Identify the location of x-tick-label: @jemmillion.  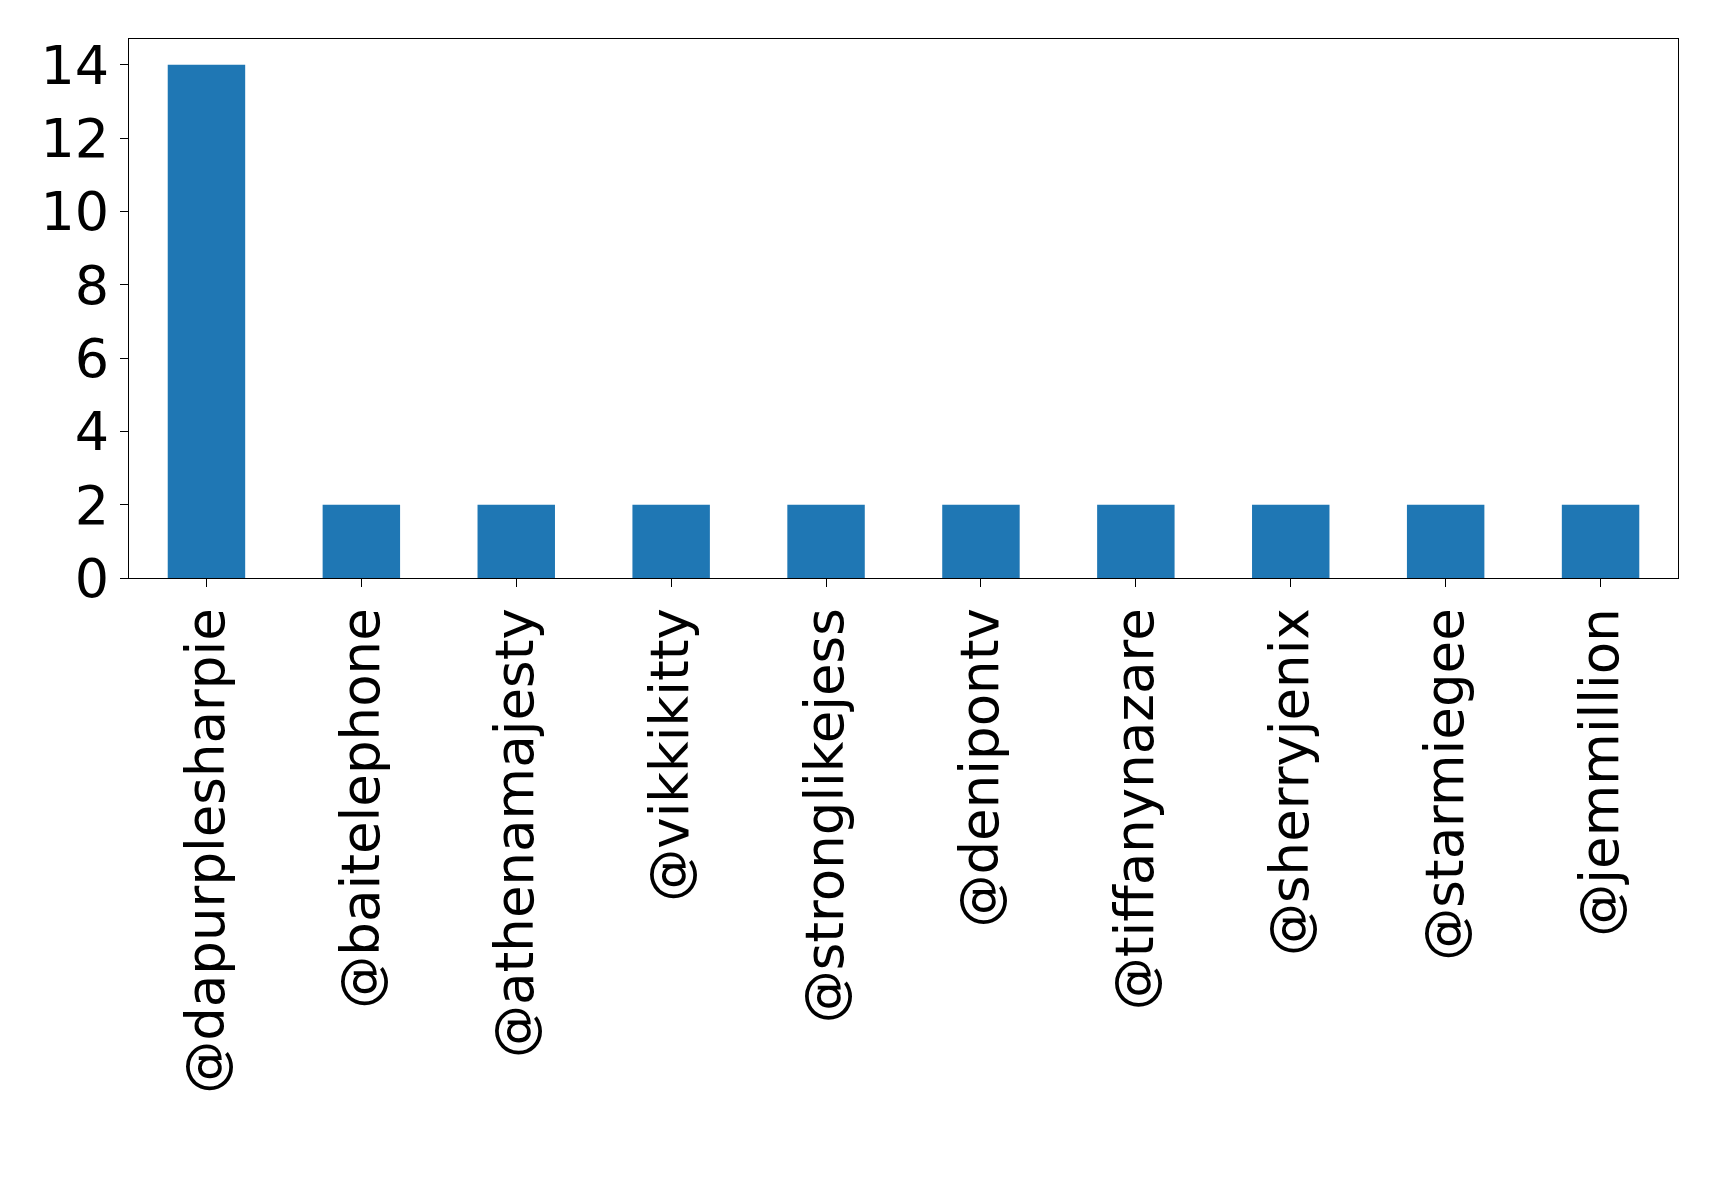
(1599, 772).